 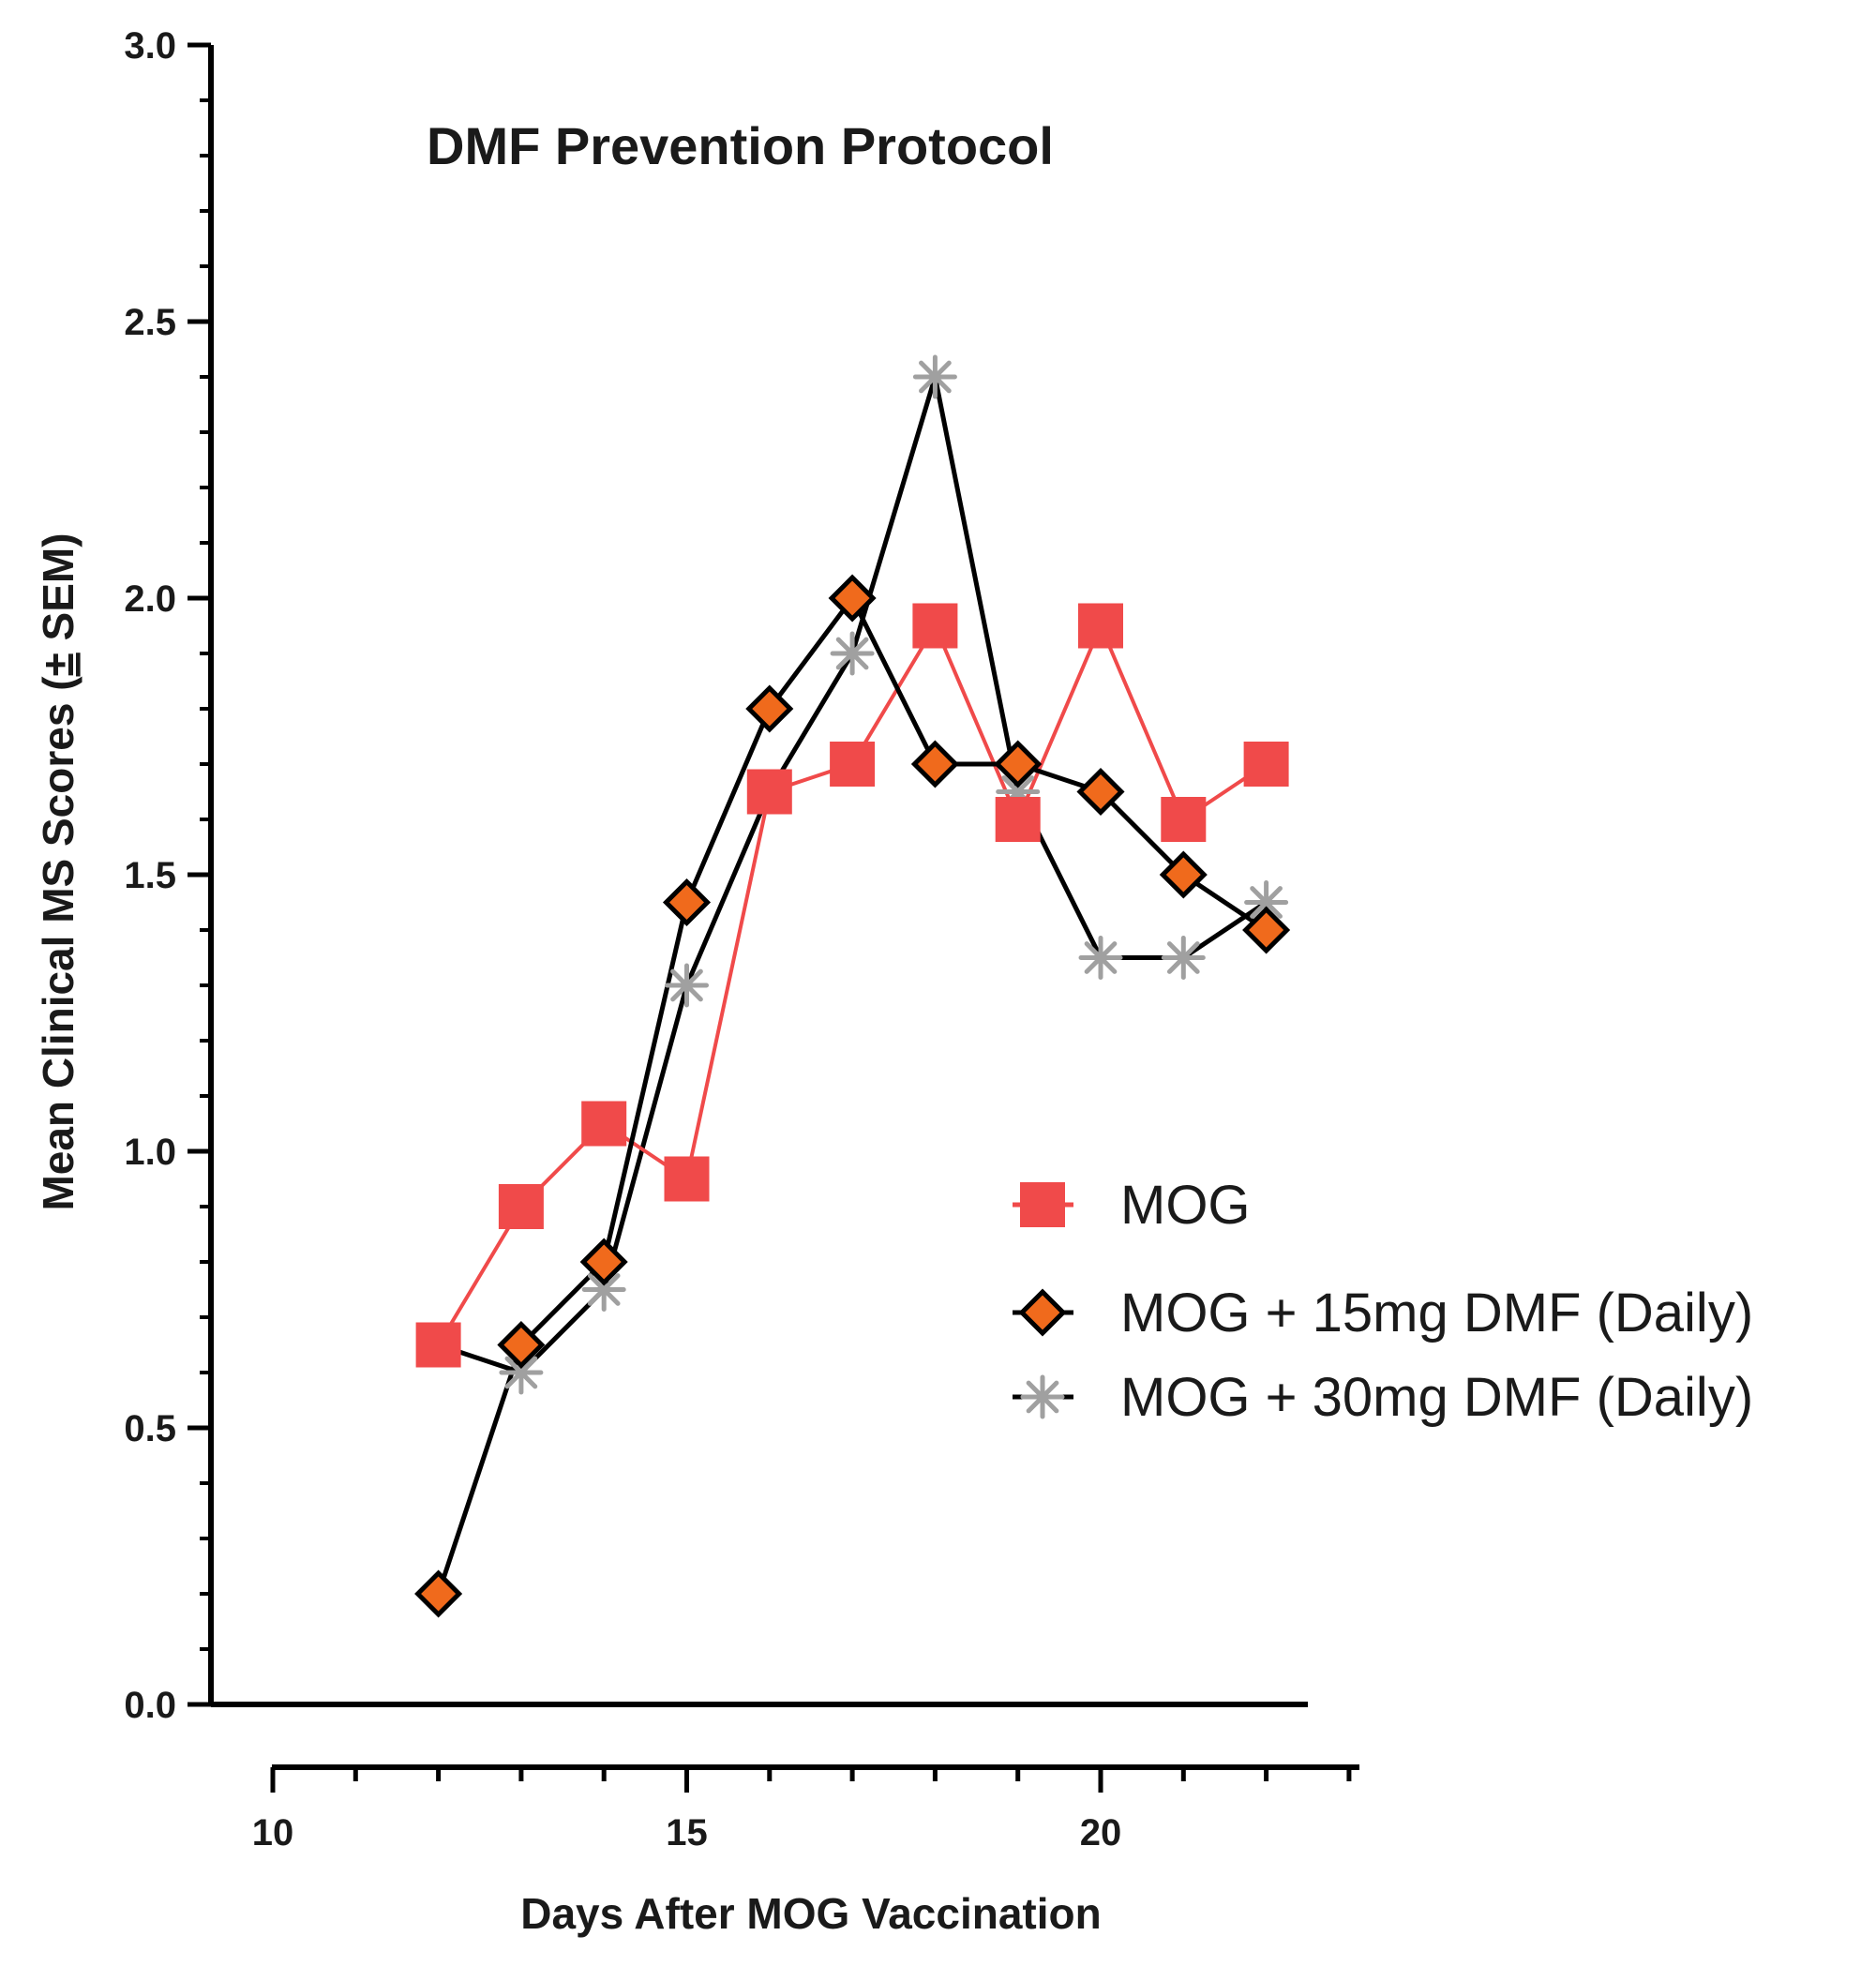 I want to click on y-axis-title-pm: ±, so click(x=58, y=664).